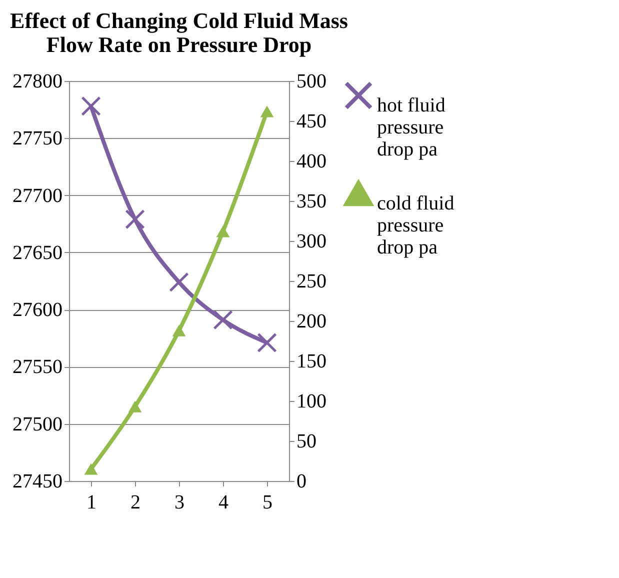 This screenshot has height=578, width=619. I want to click on x-tick-label: 3, so click(179, 503).